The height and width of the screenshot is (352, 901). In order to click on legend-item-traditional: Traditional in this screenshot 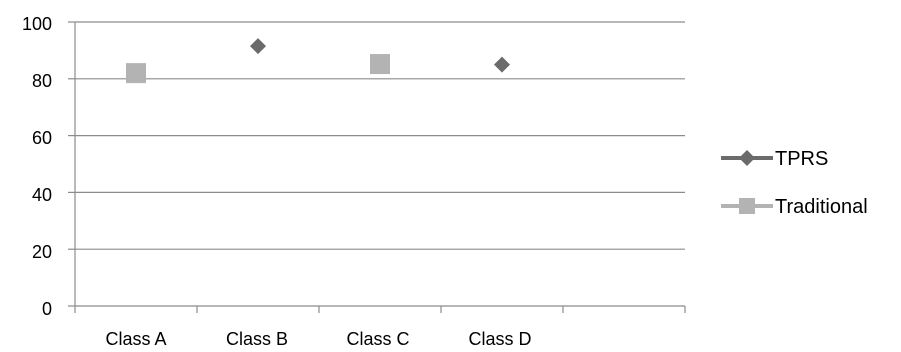, I will do `click(794, 207)`.